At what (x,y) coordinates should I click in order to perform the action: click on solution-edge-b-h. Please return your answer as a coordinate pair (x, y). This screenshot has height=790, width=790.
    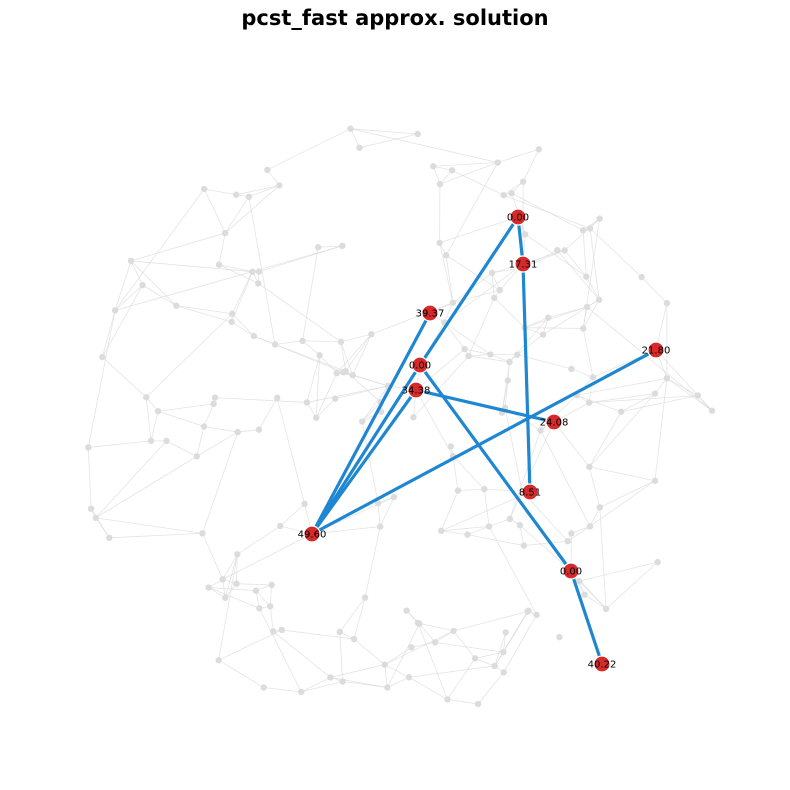
    Looking at the image, I should click on (526, 378).